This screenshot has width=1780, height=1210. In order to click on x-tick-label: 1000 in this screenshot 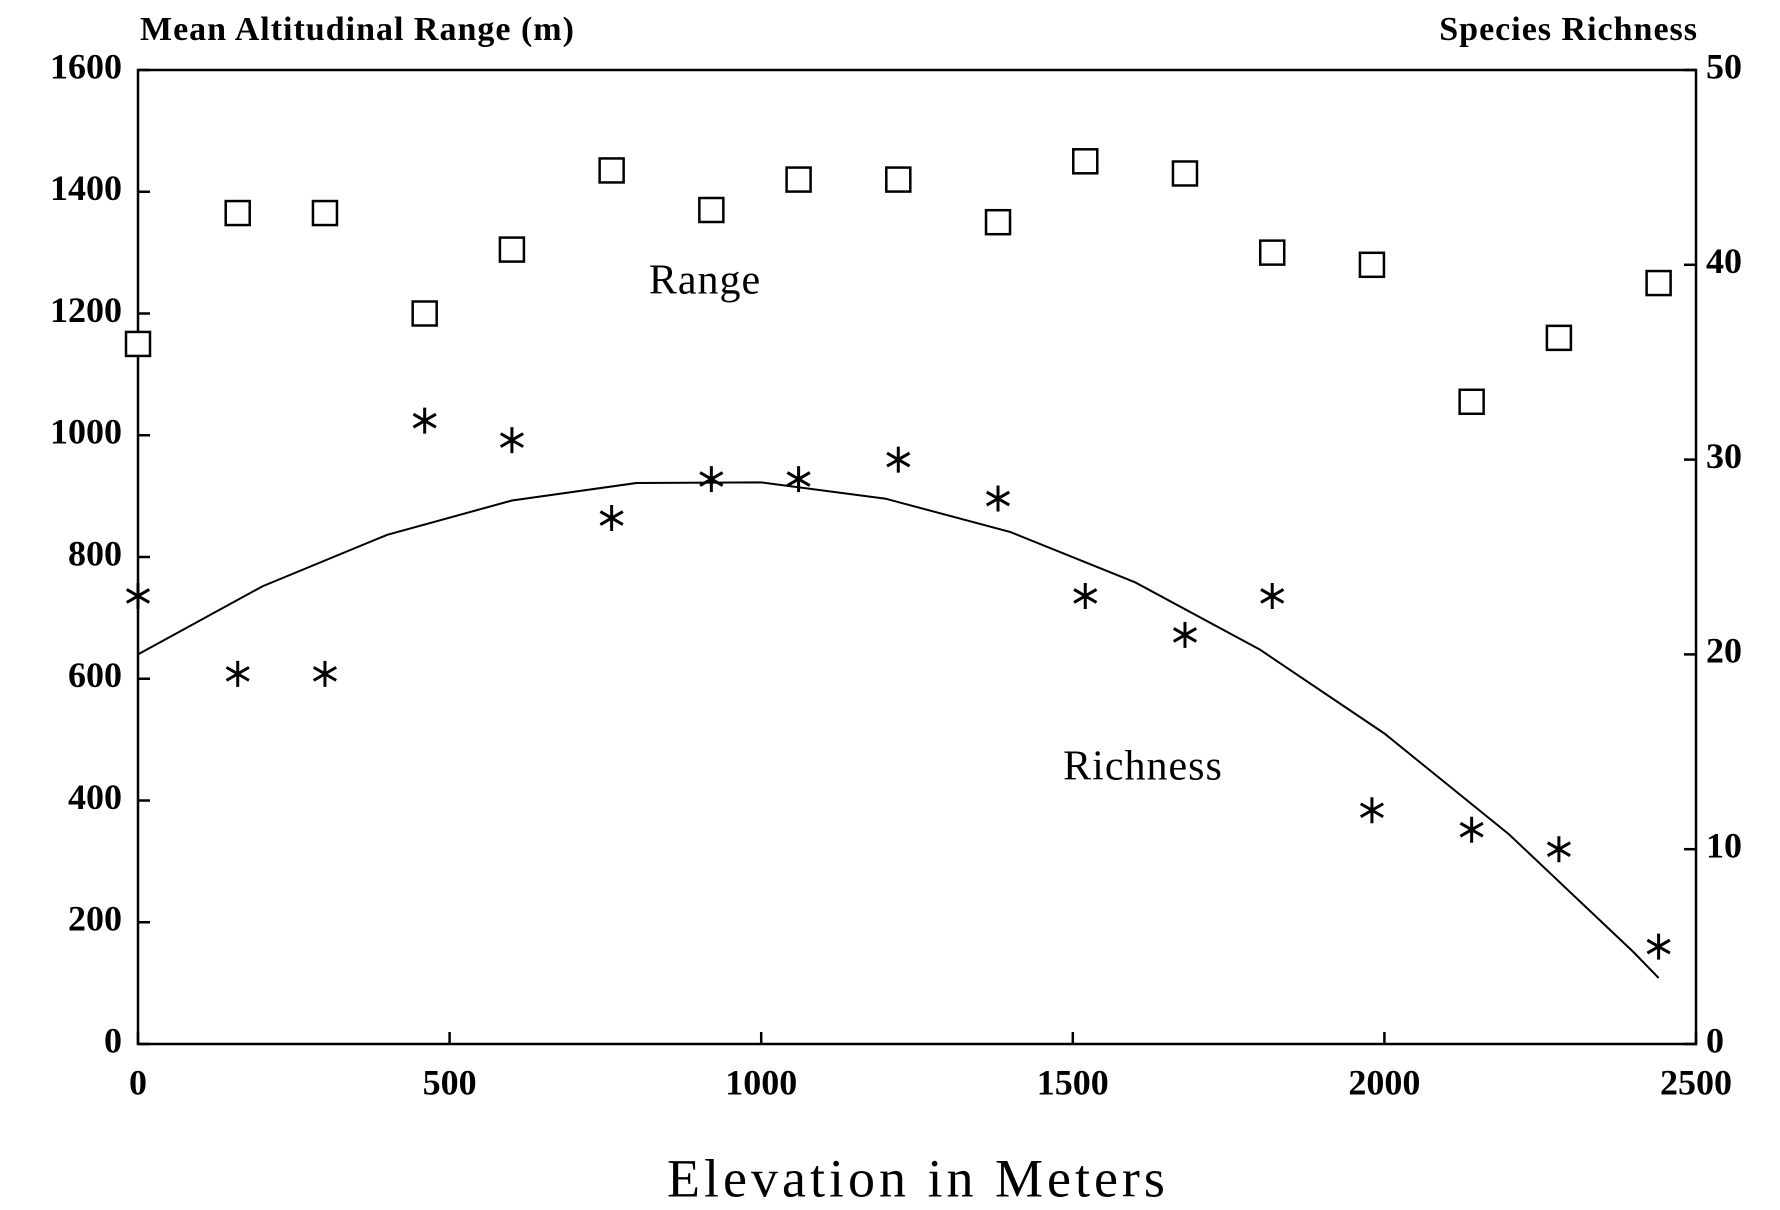, I will do `click(761, 1082)`.